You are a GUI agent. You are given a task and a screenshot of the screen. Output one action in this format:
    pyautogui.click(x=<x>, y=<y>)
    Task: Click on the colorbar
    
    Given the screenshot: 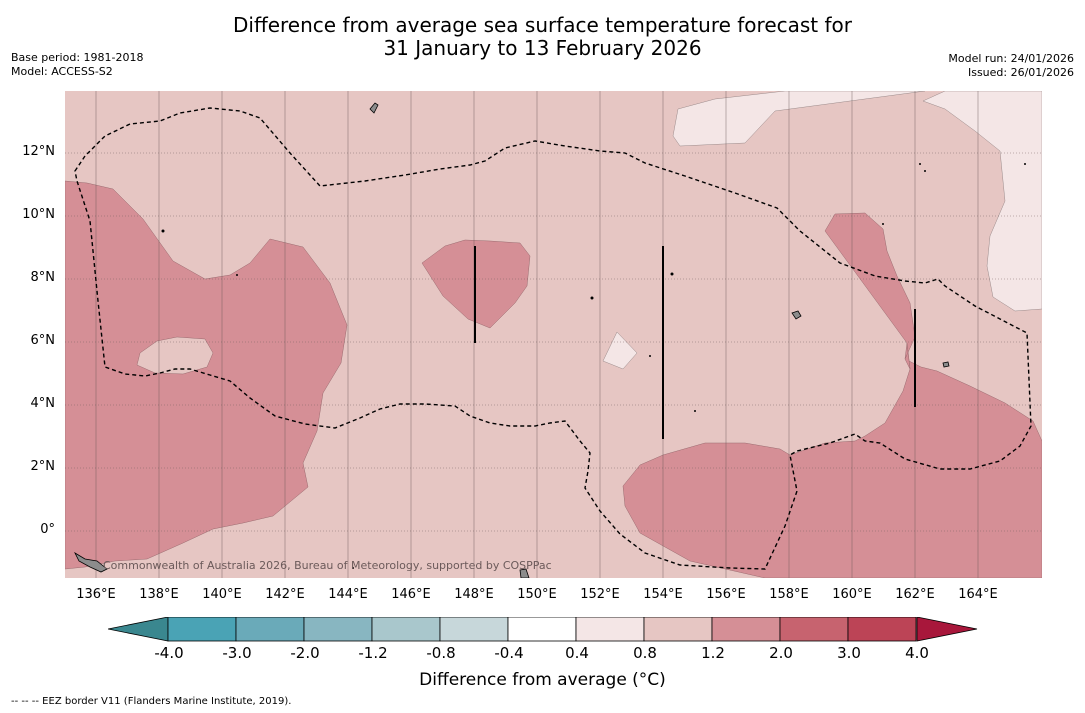 What is the action you would take?
    pyautogui.click(x=543, y=629)
    